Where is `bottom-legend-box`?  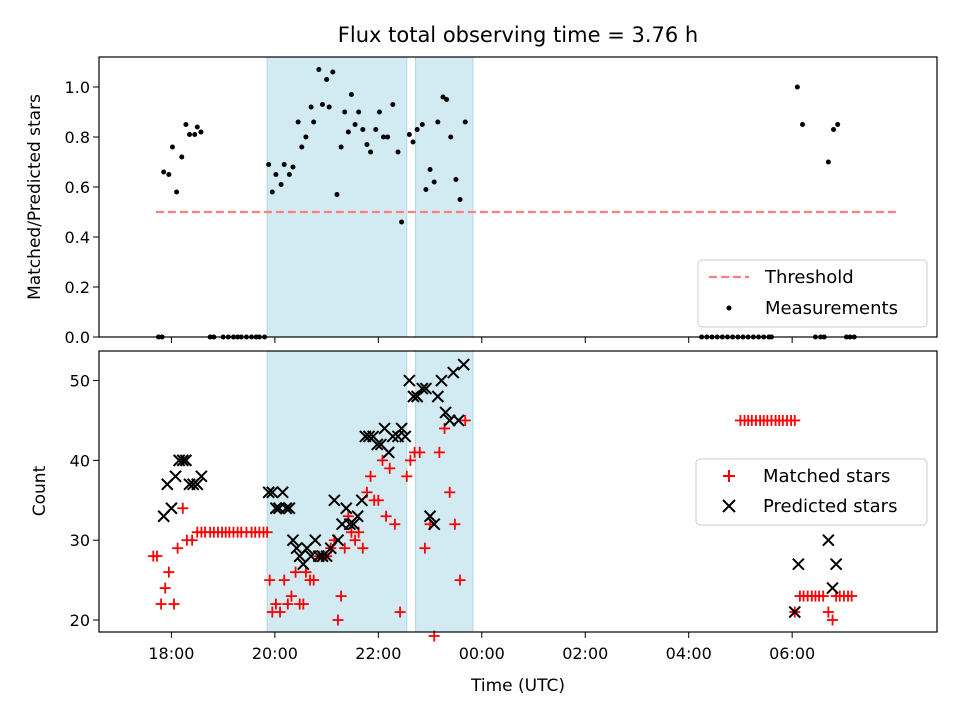 bottom-legend-box is located at coordinates (811, 492).